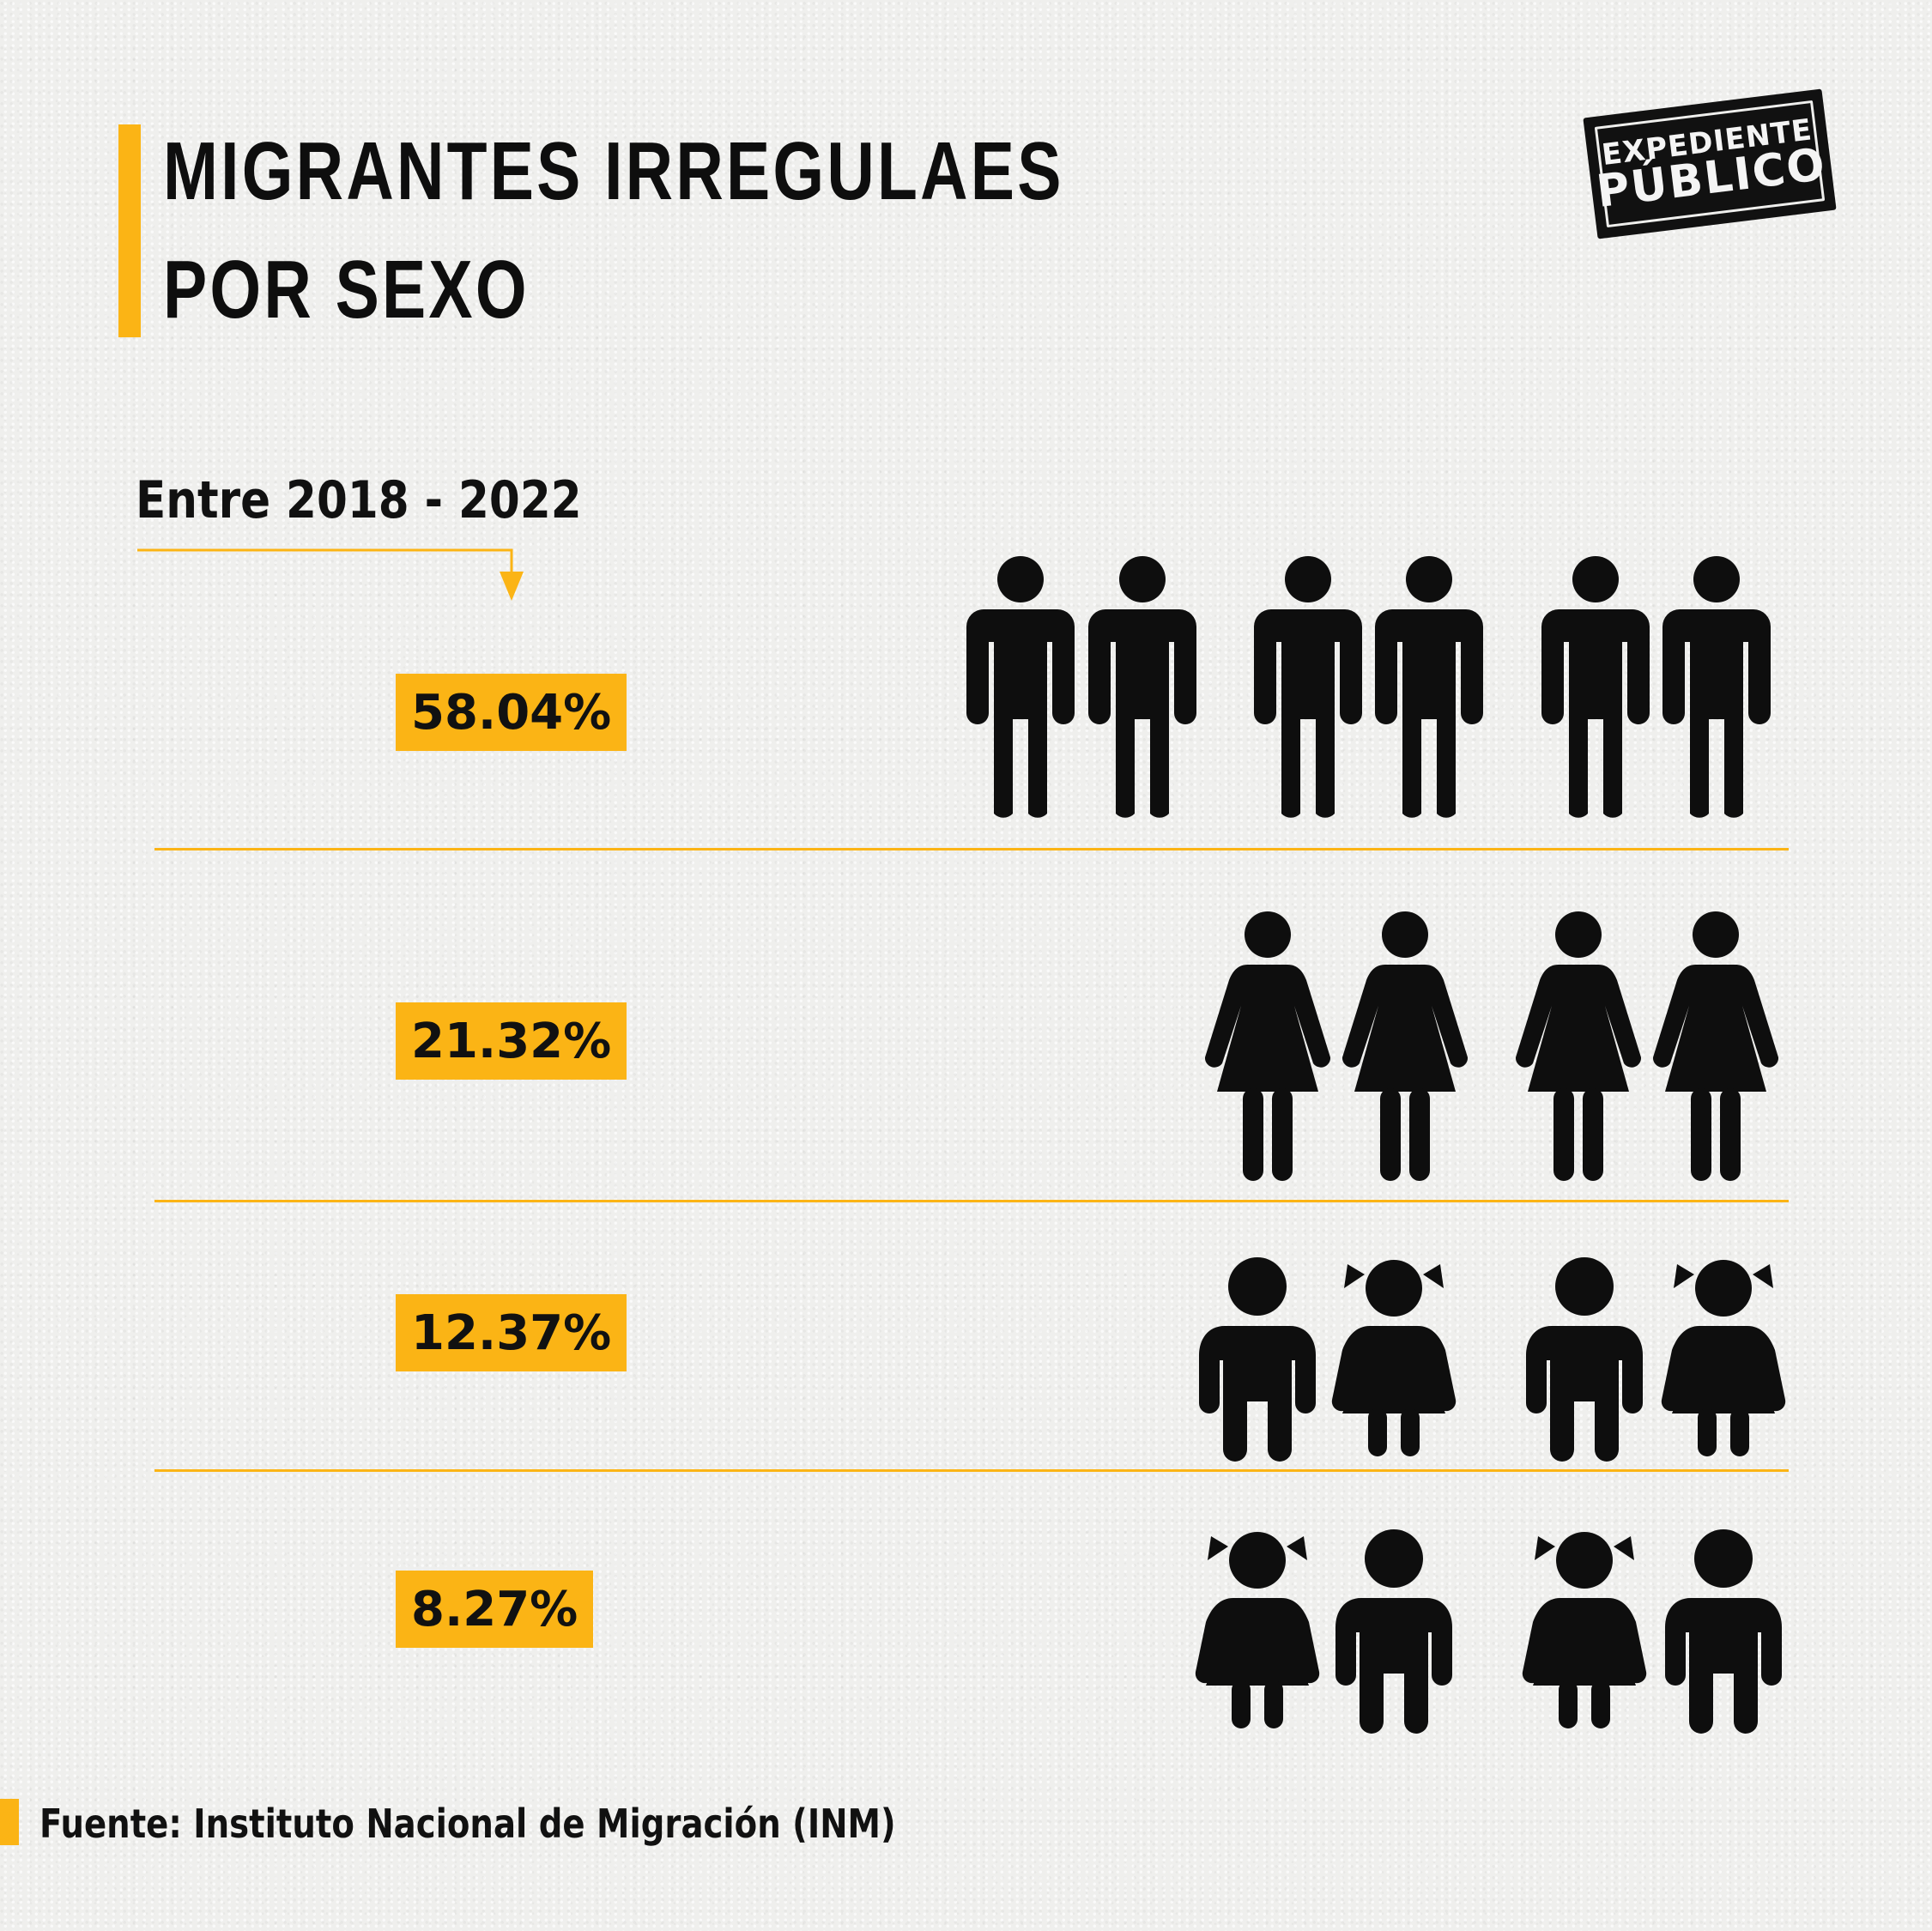 The width and height of the screenshot is (1932, 1931). I want to click on chart-subtitle: Entre 2018 - 2022, so click(359, 500).